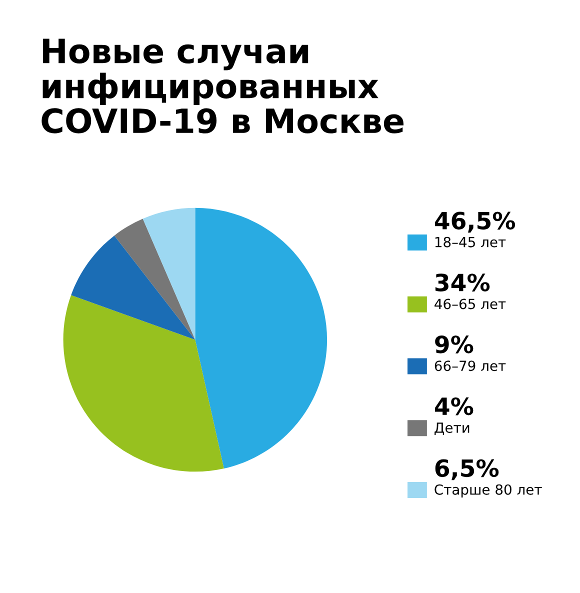 Image resolution: width=580 pixels, height=593 pixels. I want to click on legend-label: Старше 80 лет, so click(488, 491).